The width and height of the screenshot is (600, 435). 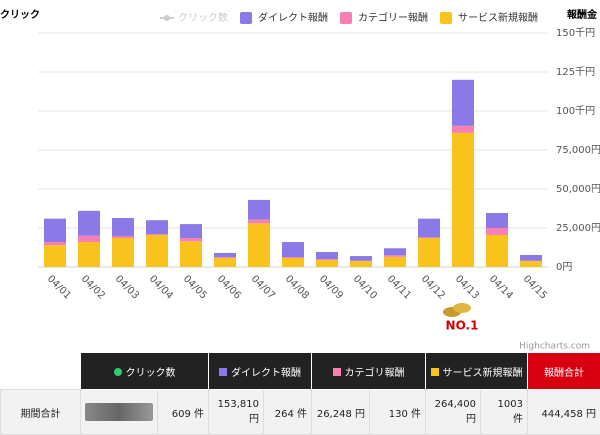 I want to click on header-cell: カテゴリ報酬, so click(x=369, y=371).